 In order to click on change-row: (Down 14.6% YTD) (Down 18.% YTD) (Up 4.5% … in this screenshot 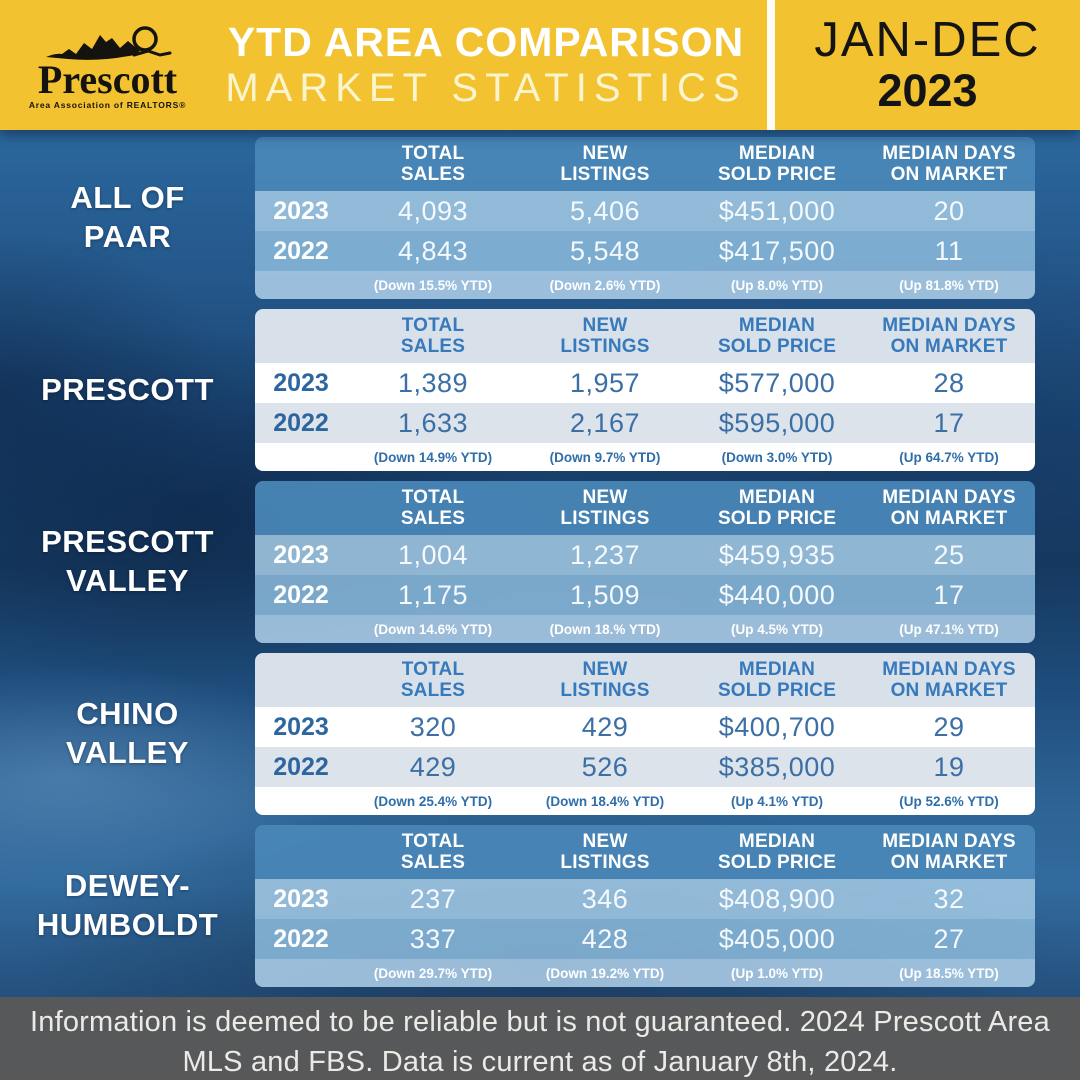, I will do `click(645, 629)`.